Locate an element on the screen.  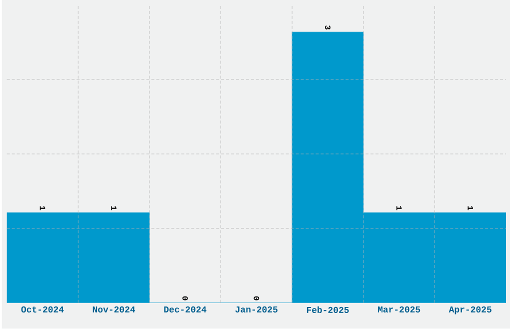
x-tick-label: Dec-2024 is located at coordinates (185, 309).